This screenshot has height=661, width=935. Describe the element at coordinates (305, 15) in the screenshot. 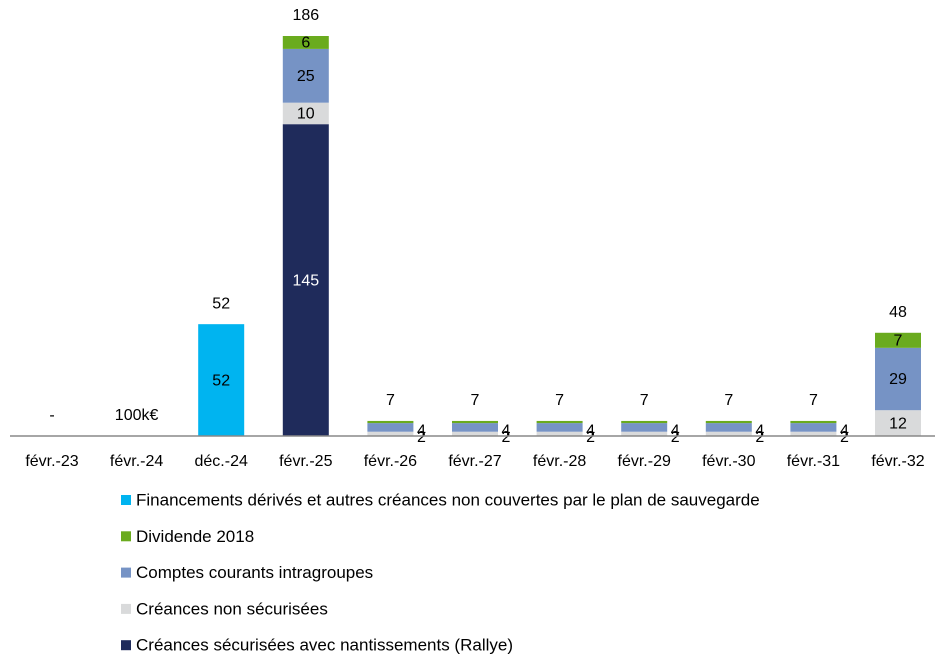

I see `total-label: 186` at that location.